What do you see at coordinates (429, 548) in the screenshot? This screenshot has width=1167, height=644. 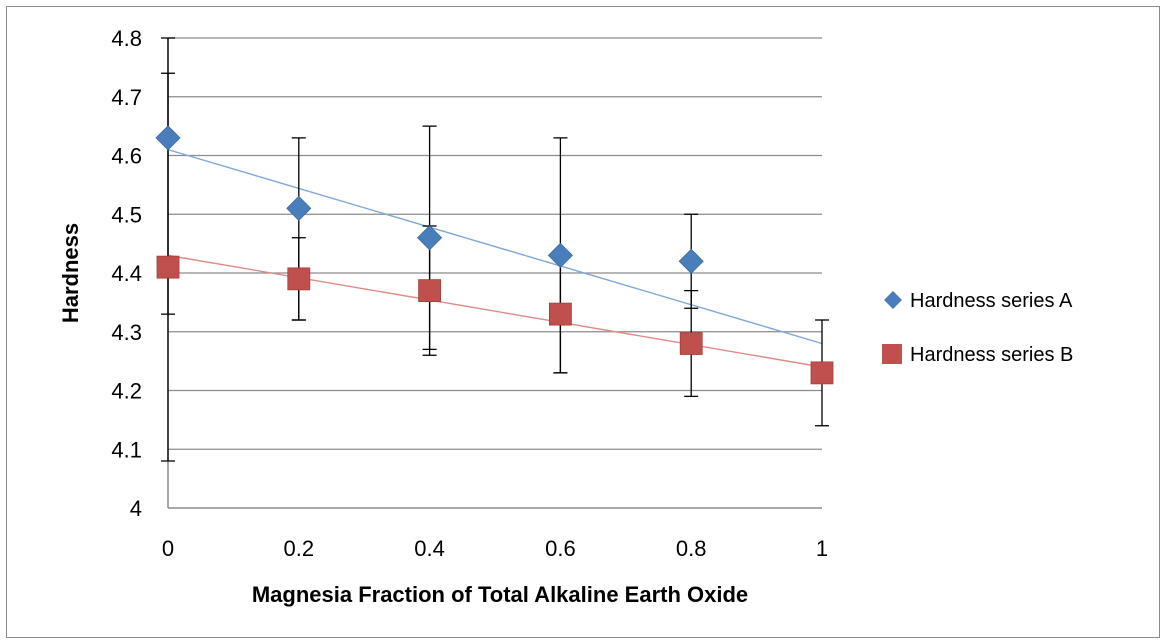 I see `x-tick-label: 0.4` at bounding box center [429, 548].